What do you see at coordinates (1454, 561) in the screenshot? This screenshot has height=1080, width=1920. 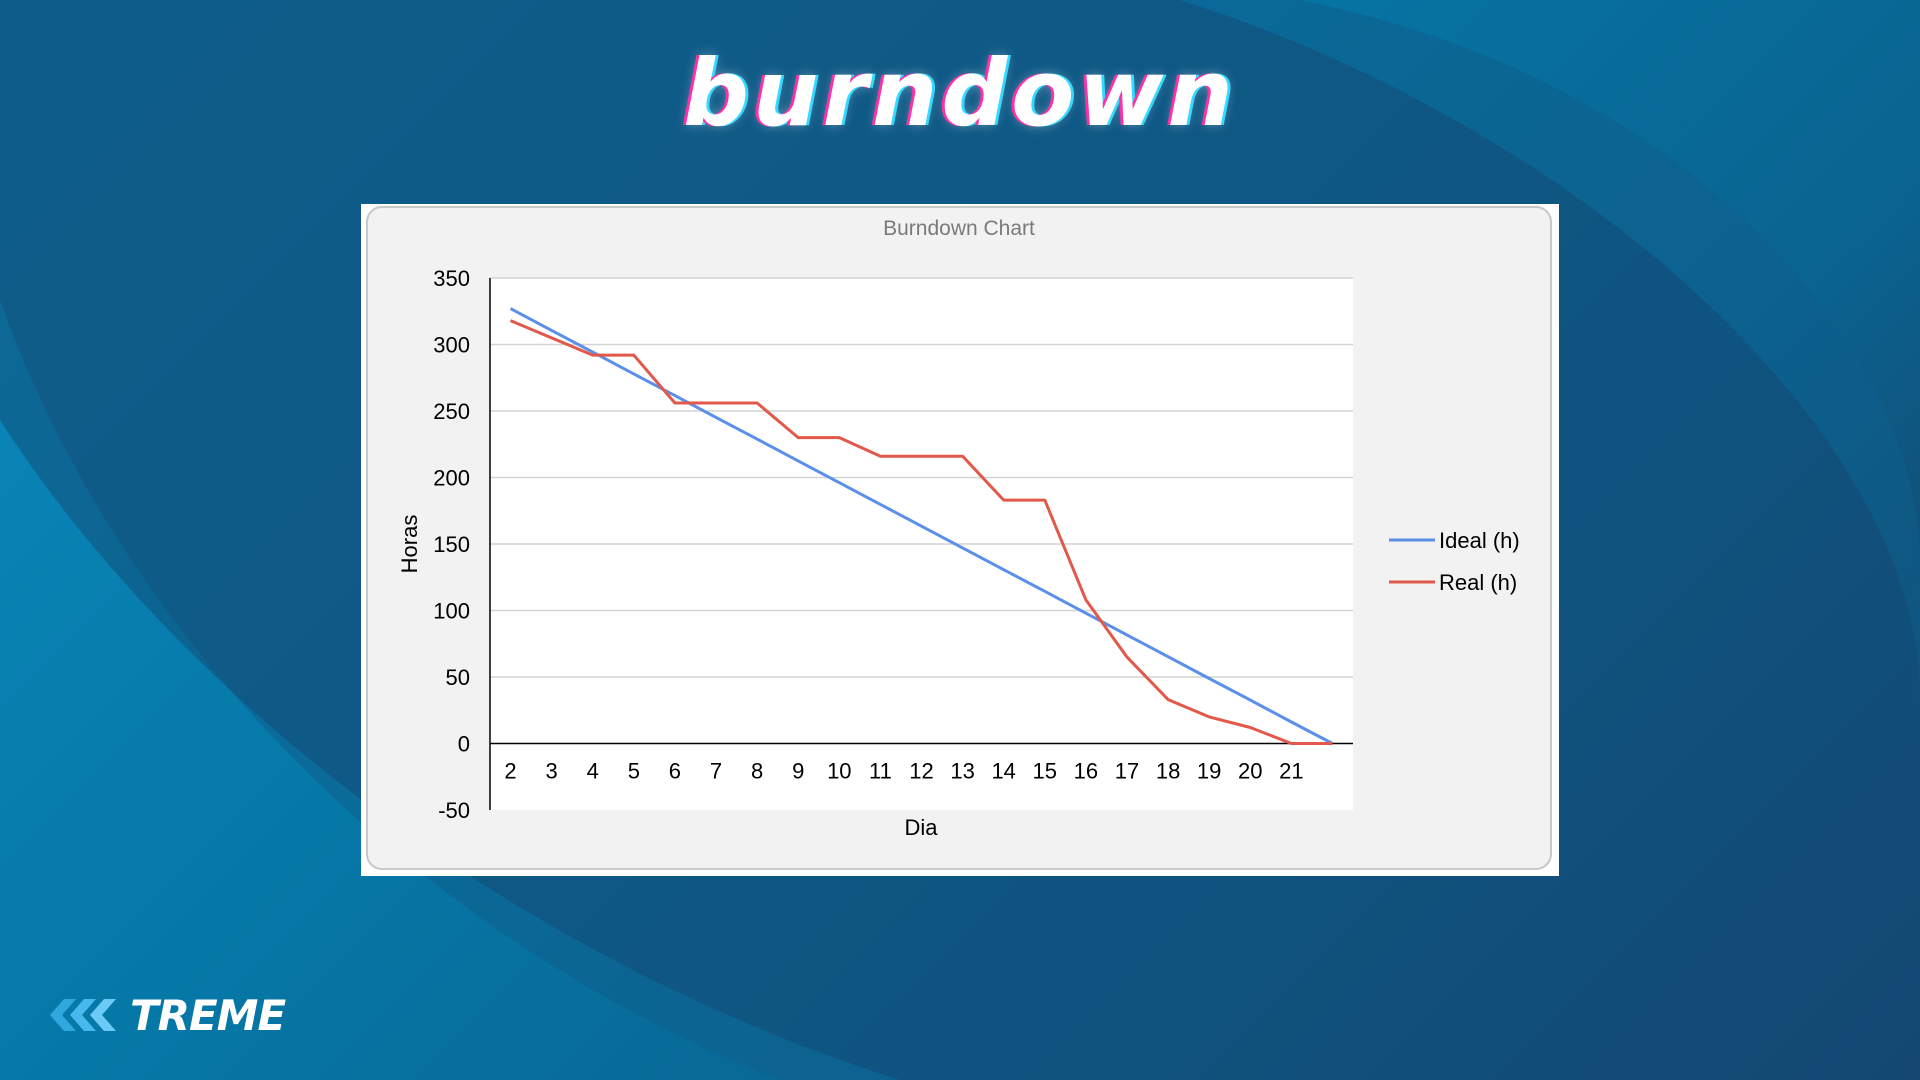 I see `legend: Ideal (h) Real (h)` at bounding box center [1454, 561].